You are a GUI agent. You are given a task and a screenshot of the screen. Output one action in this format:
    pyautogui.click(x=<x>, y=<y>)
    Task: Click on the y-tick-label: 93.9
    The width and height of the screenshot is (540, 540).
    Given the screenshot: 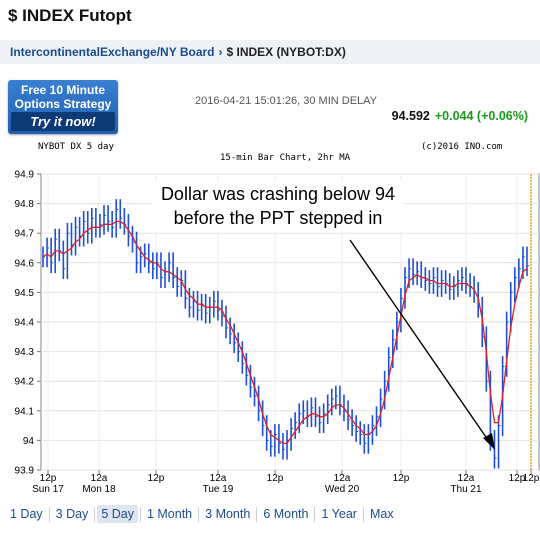 What is the action you would take?
    pyautogui.click(x=25, y=471)
    